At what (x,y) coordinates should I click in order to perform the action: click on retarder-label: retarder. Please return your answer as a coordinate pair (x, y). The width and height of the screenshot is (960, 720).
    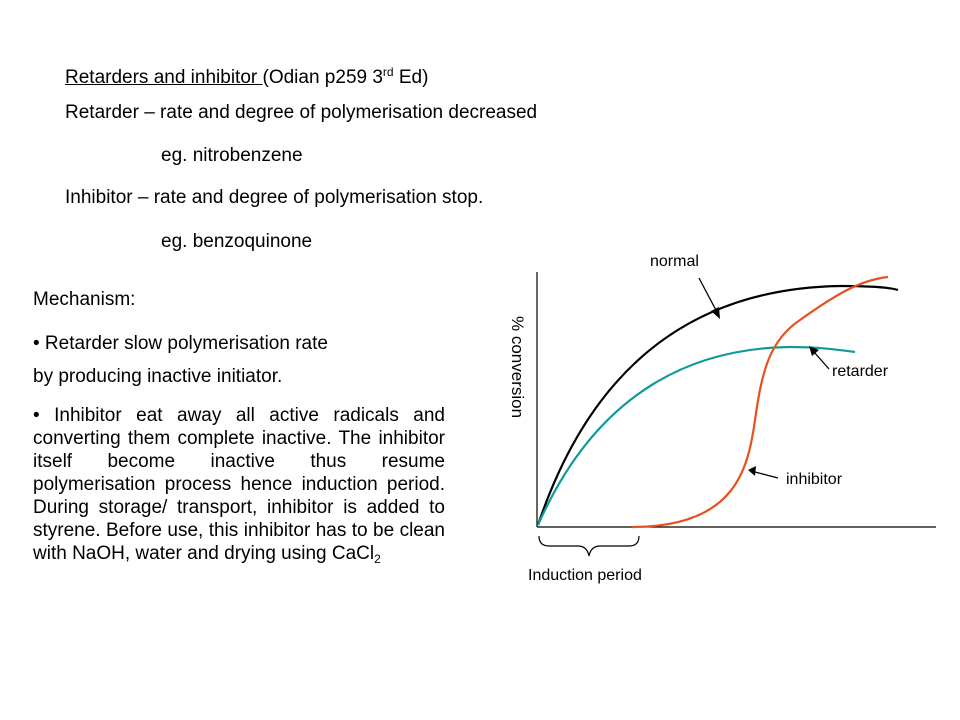
    Looking at the image, I should click on (860, 371).